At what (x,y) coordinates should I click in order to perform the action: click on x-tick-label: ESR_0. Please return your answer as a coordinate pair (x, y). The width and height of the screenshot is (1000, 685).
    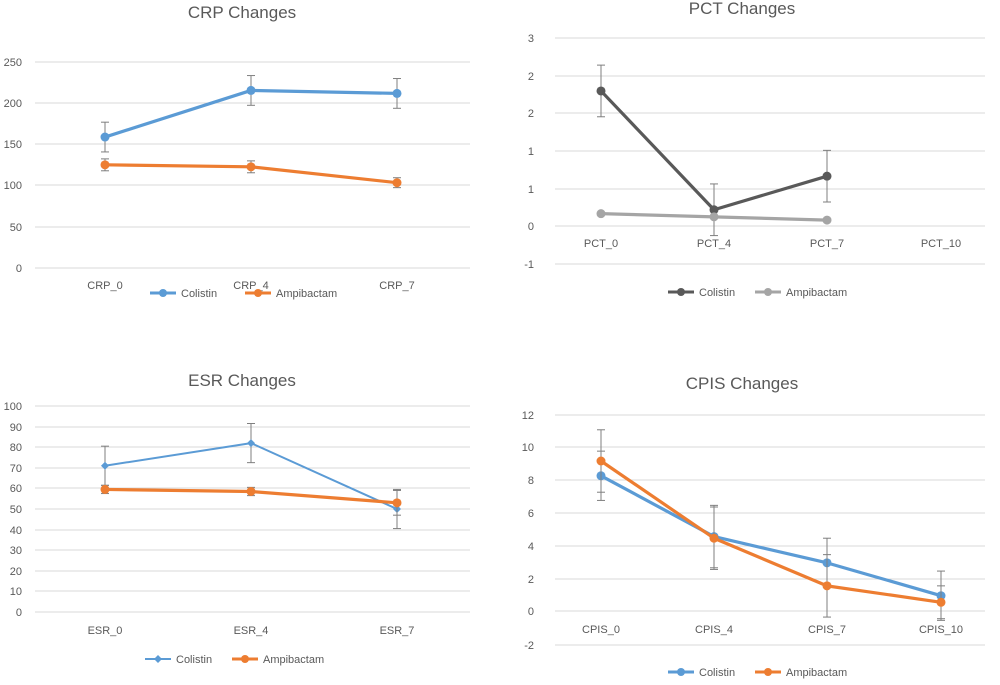
    Looking at the image, I should click on (105, 631).